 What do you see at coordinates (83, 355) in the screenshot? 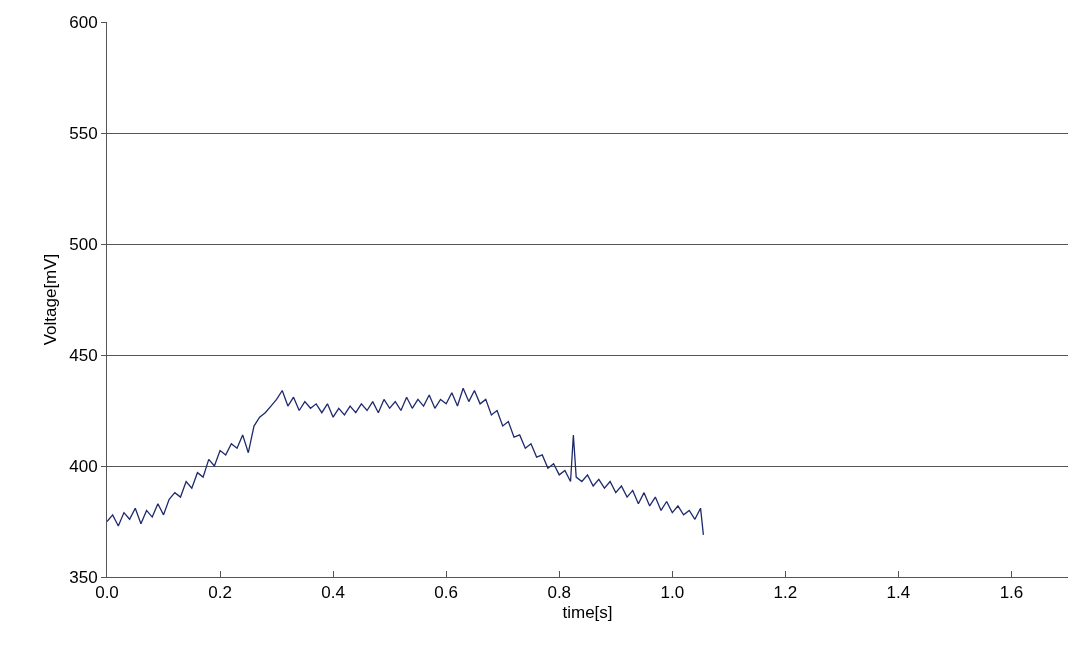
I see `y-tick-label: 450` at bounding box center [83, 355].